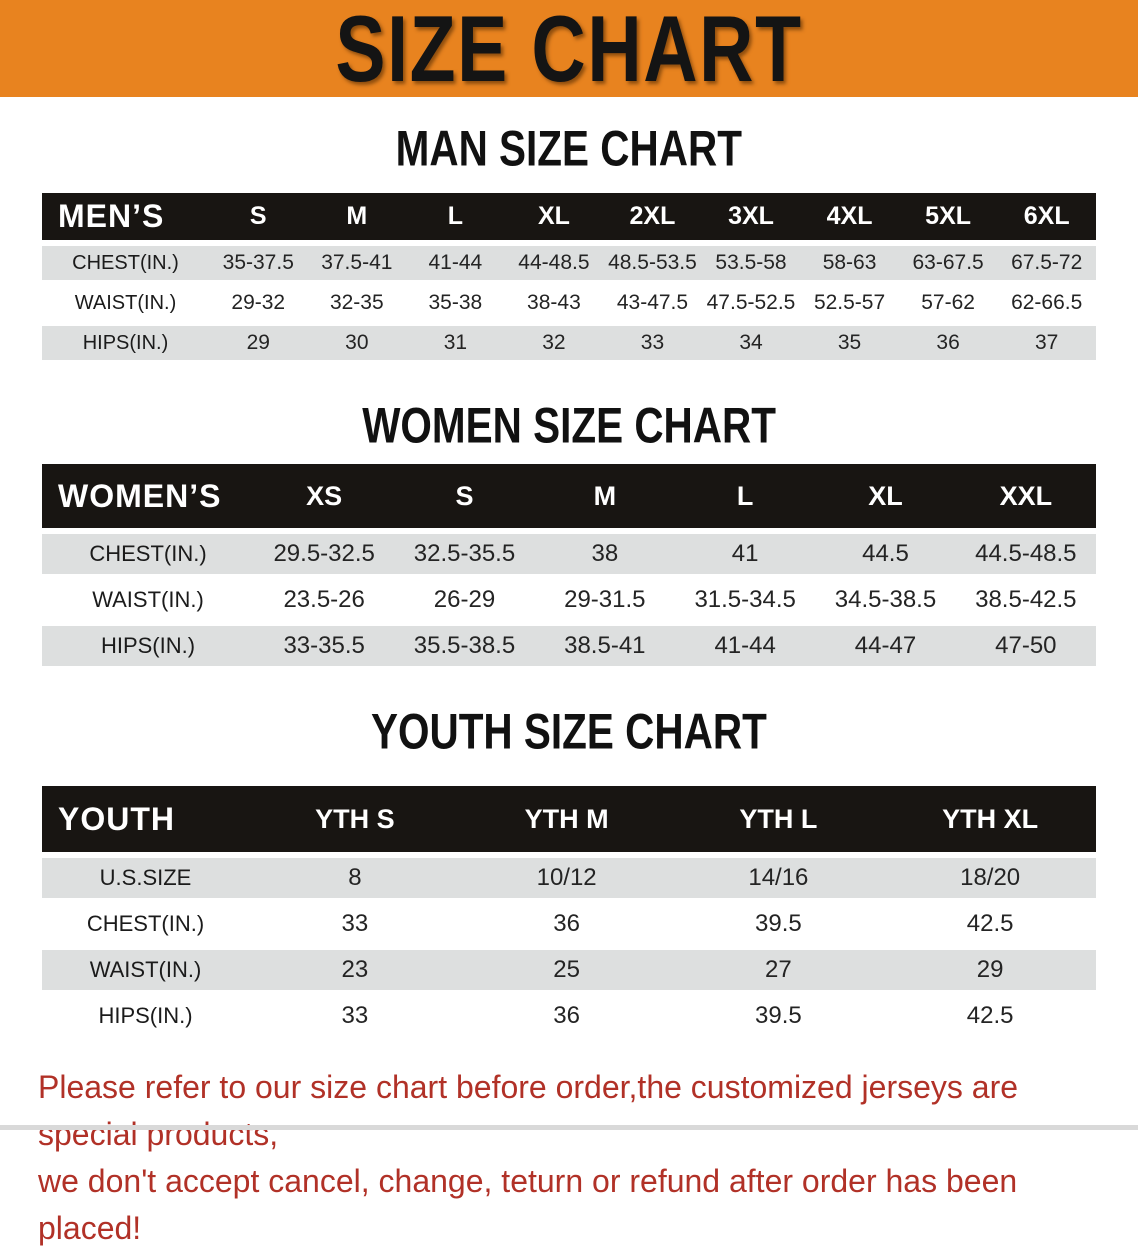  Describe the element at coordinates (948, 263) in the screenshot. I see `size-value-cell: 63-67.5` at that location.